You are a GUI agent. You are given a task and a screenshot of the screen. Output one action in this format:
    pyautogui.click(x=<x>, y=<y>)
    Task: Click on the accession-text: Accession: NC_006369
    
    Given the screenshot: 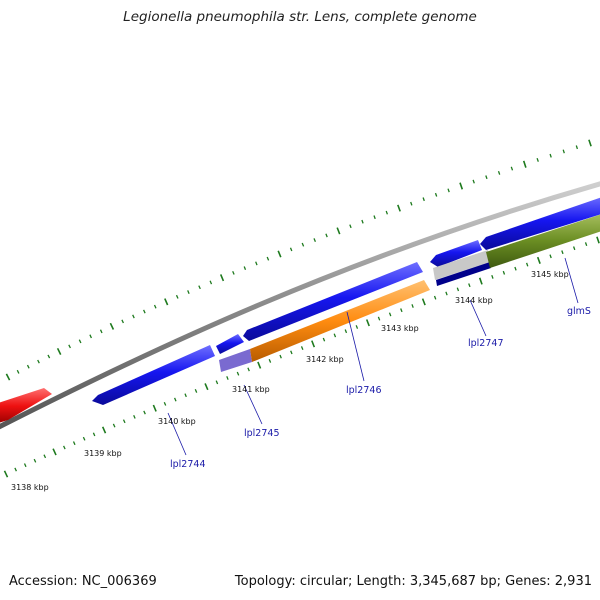 What is the action you would take?
    pyautogui.click(x=83, y=581)
    